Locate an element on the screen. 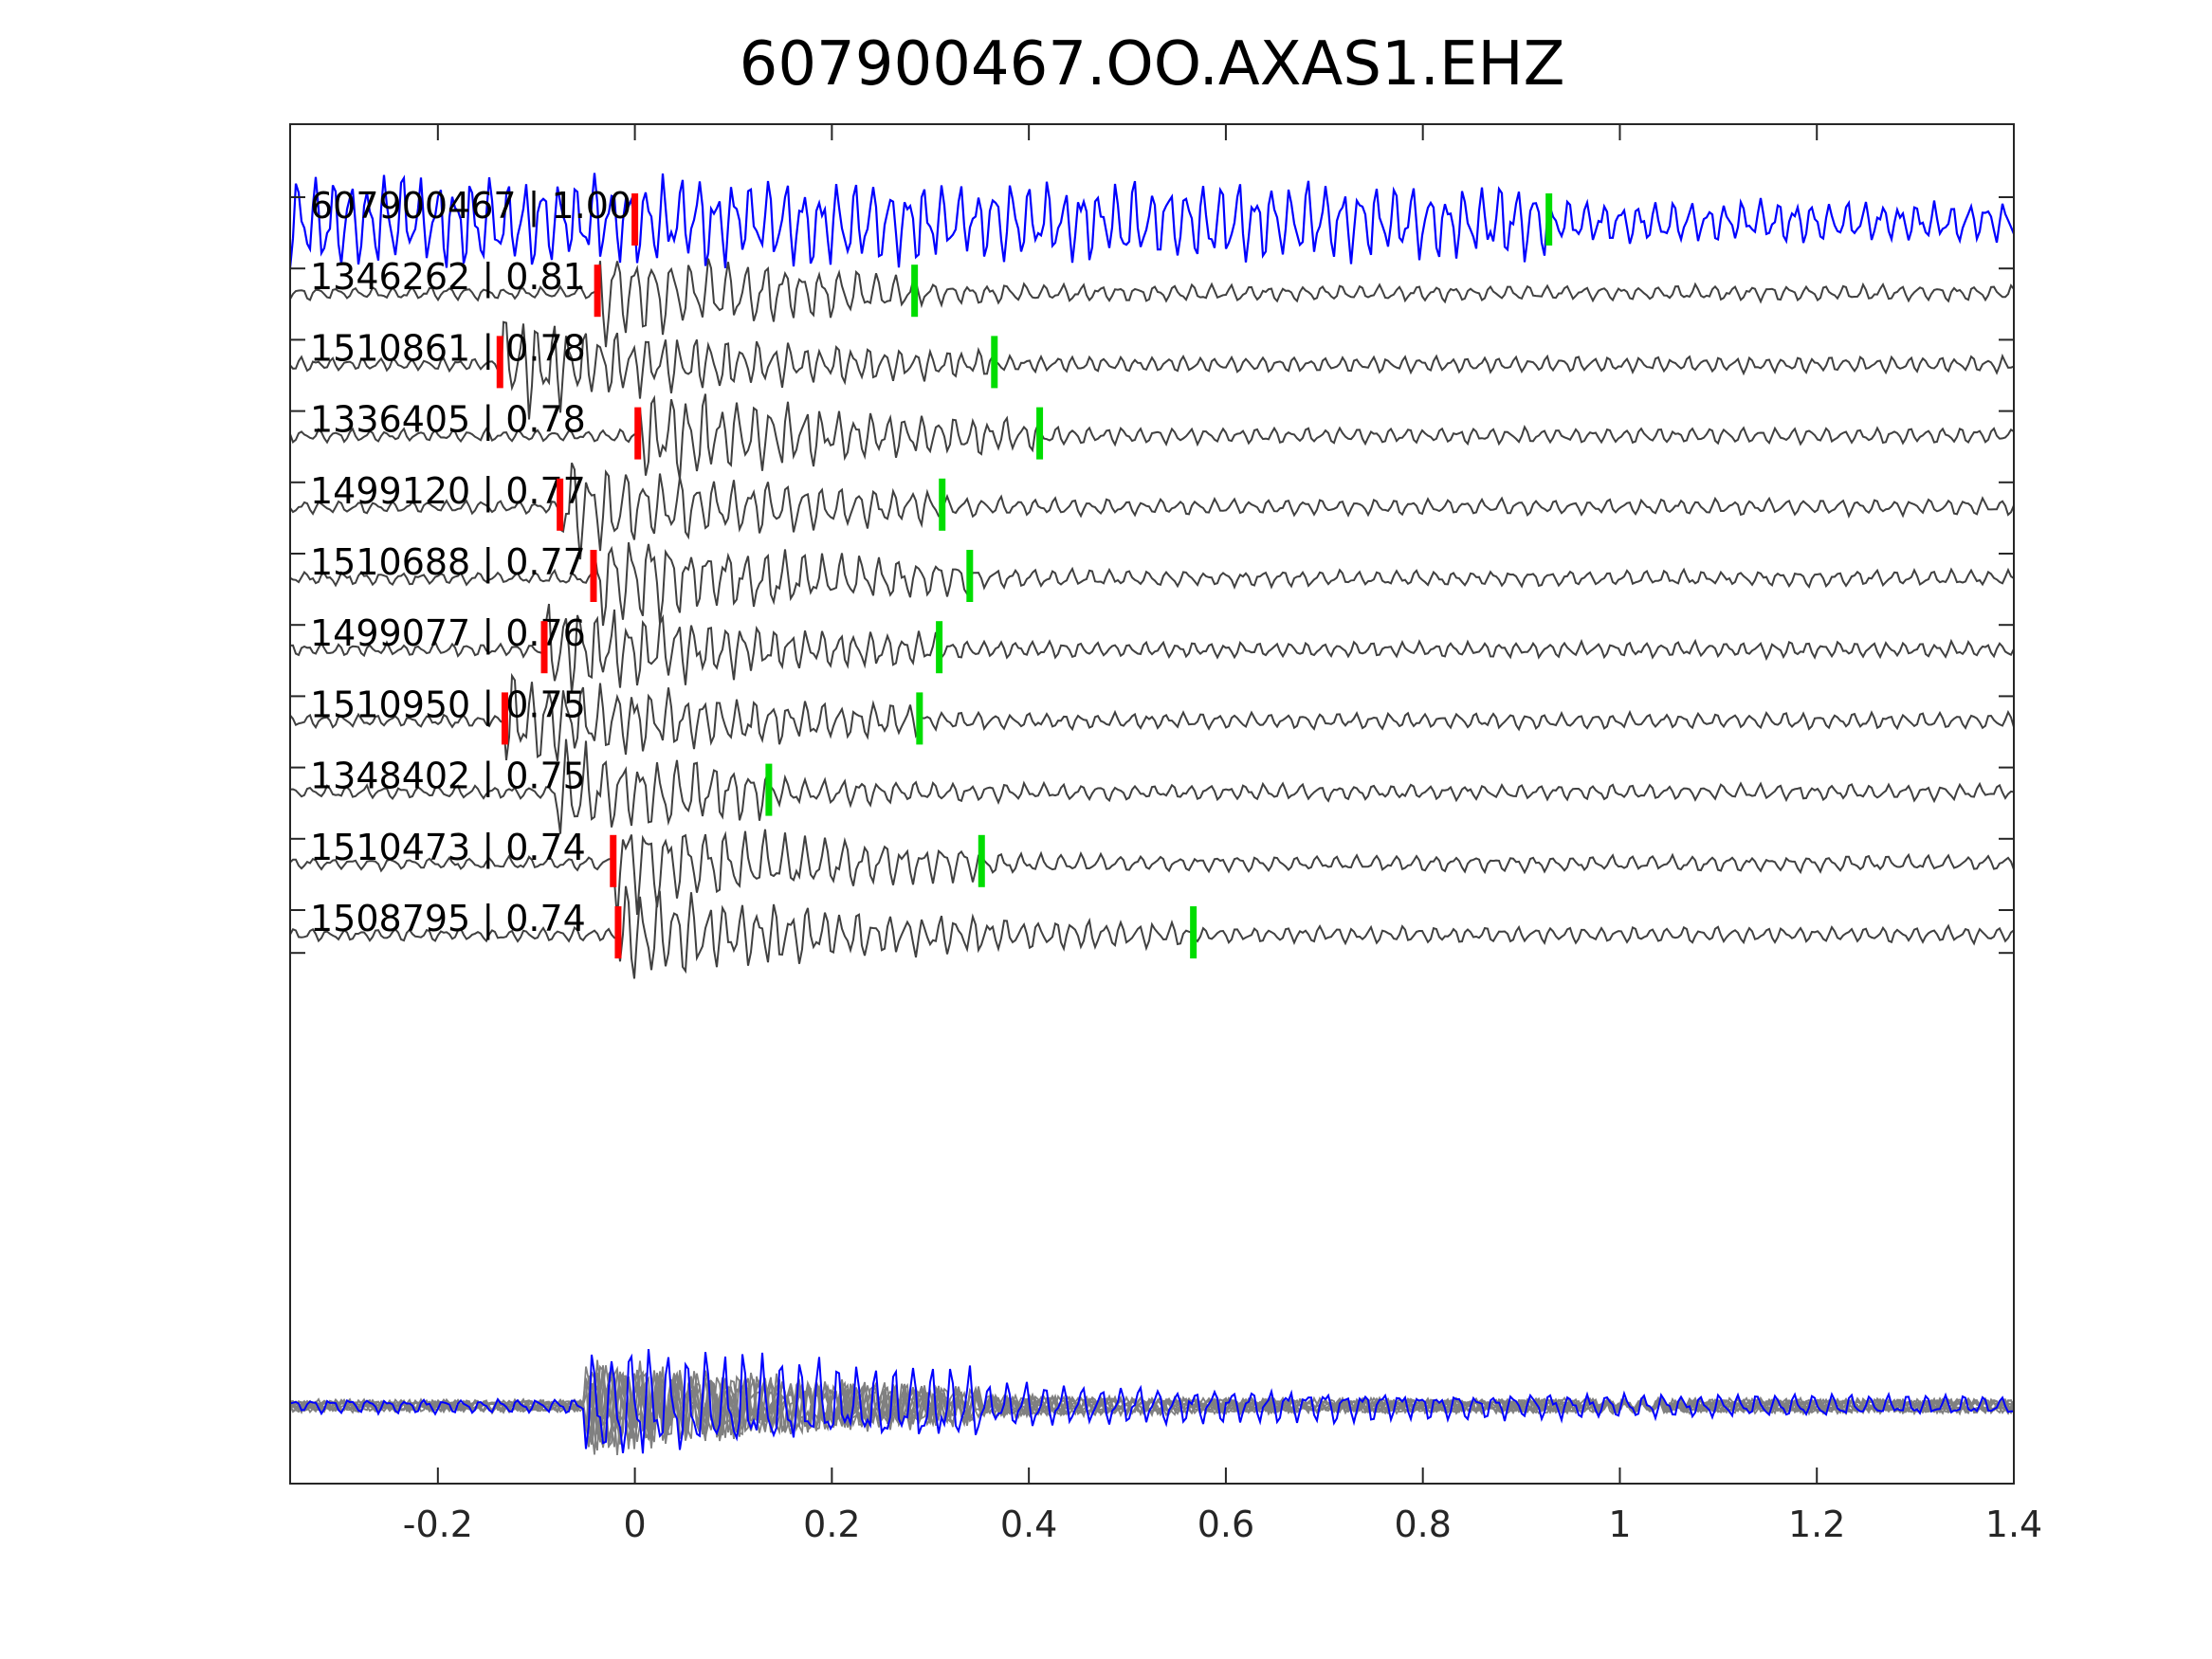 This screenshot has width=2212, height=1659. trace-label-10: 1510473 | 0.74 is located at coordinates (448, 848).